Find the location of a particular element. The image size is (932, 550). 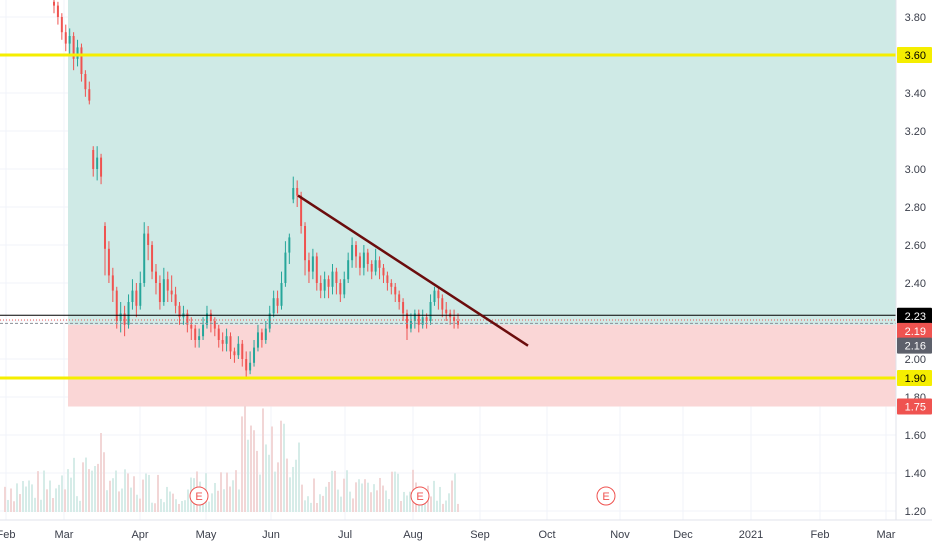

time-axis-label: May is located at coordinates (206, 535).